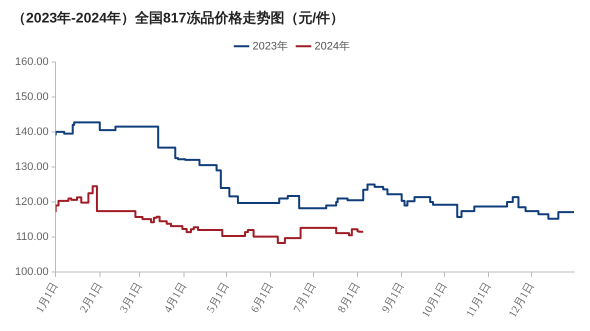 The image size is (590, 331). What do you see at coordinates (175, 297) in the screenshot?
I see `x-tick-label: 4月1日` at bounding box center [175, 297].